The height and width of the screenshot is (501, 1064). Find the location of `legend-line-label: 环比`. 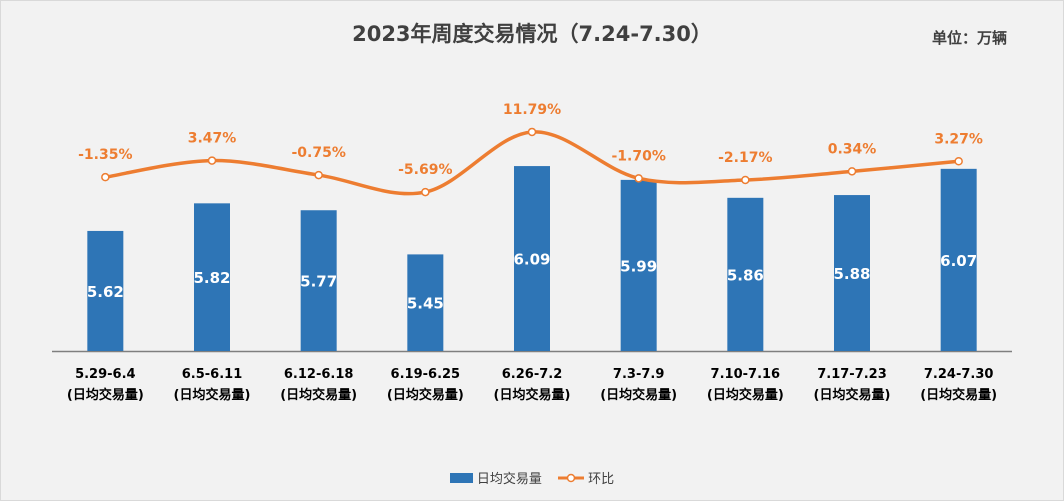

legend-line-label: 环比 is located at coordinates (601, 479).